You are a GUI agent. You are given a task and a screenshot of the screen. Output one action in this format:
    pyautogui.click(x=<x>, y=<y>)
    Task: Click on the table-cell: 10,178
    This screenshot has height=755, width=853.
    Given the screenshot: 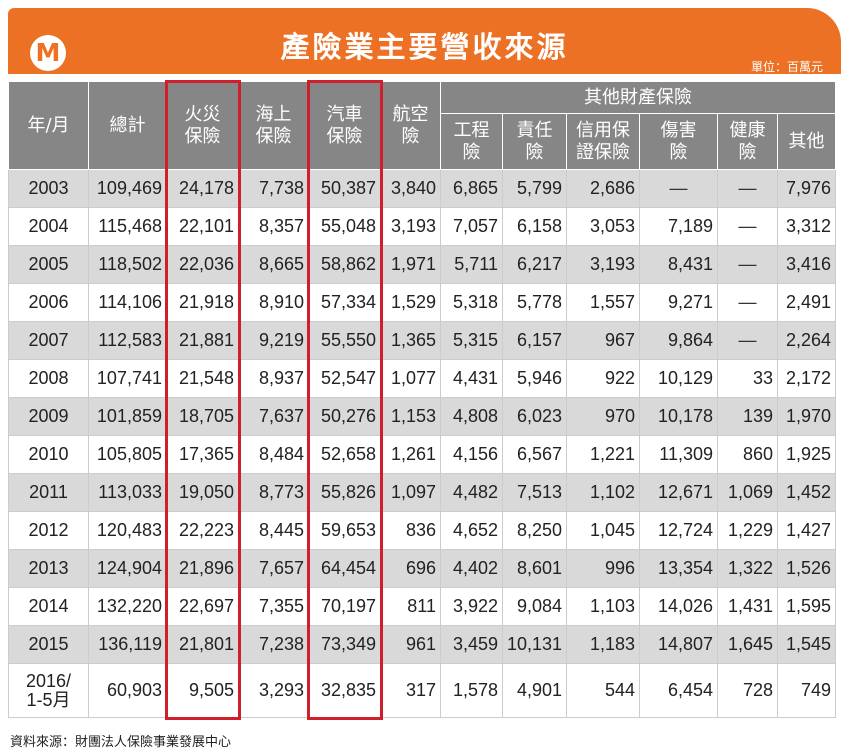 What is the action you would take?
    pyautogui.click(x=678, y=416)
    